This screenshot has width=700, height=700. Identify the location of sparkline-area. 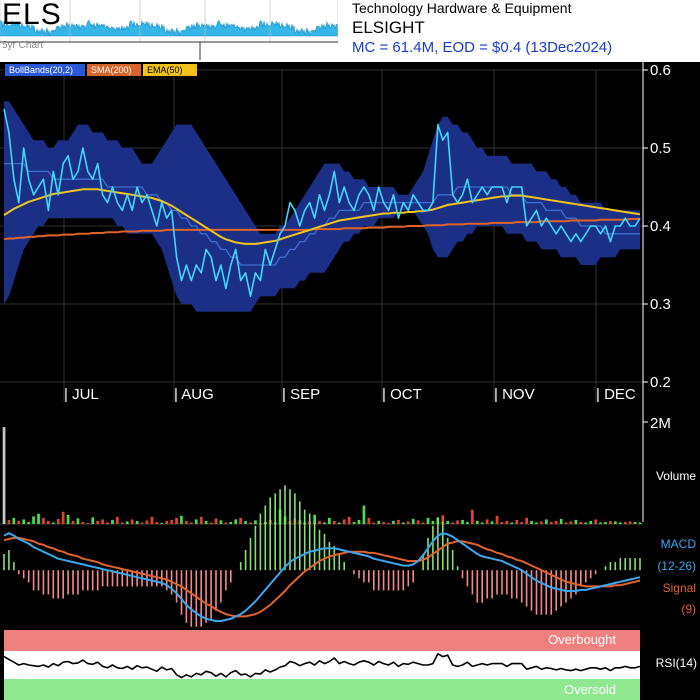
(169, 28).